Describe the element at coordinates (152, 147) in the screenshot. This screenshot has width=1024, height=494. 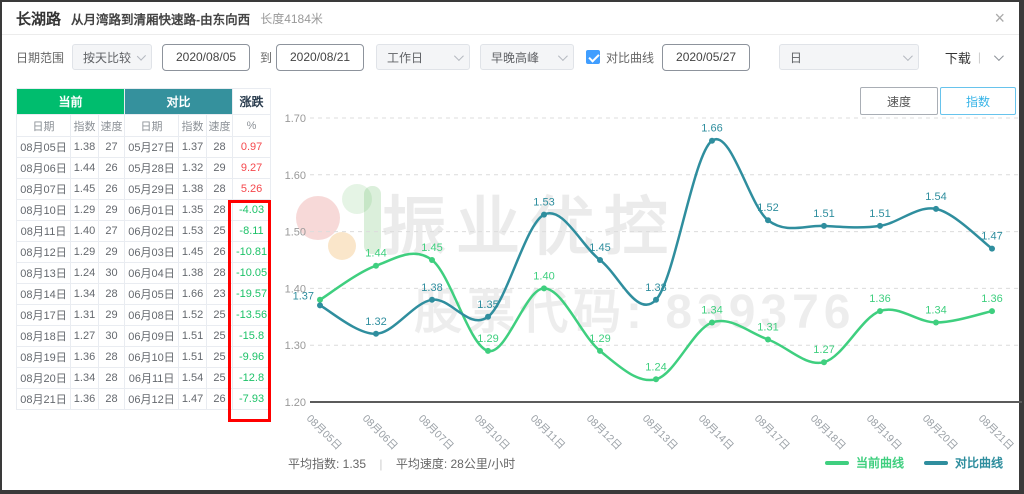
I see `cmp-date-cell: 05月27日` at that location.